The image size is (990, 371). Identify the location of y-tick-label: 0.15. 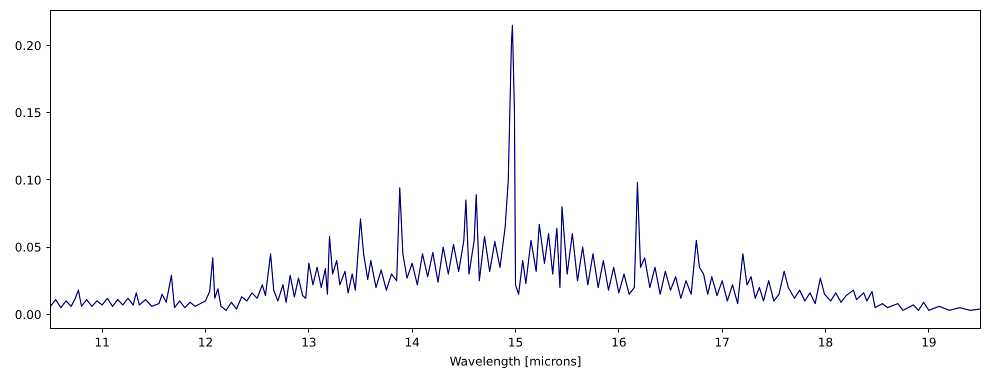
(28, 113).